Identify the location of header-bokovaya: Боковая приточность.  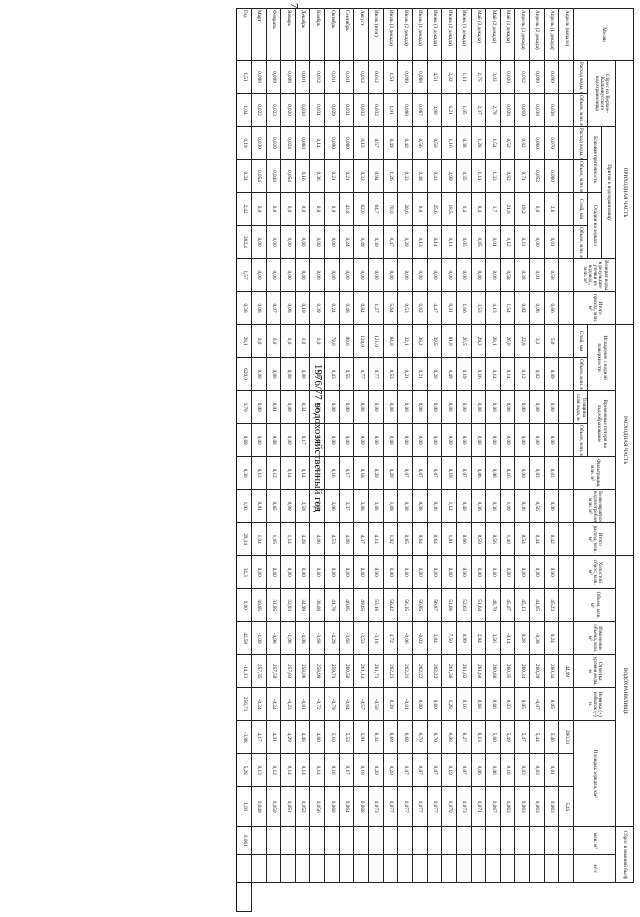
(594, 159).